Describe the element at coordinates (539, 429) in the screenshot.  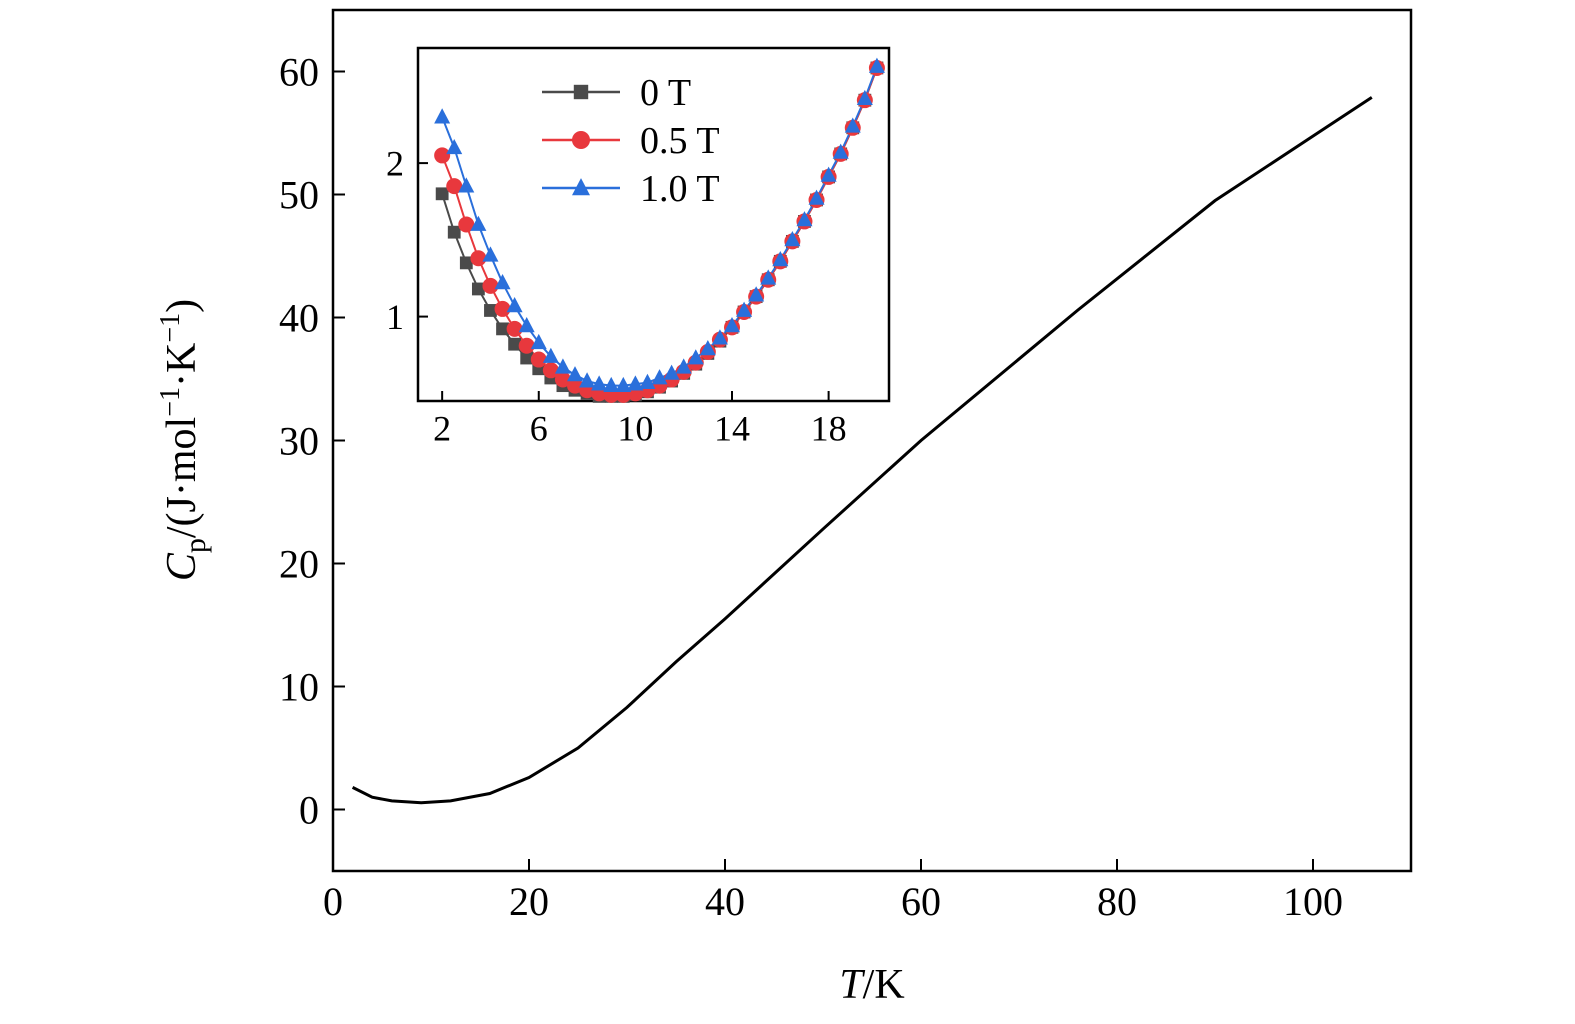
I see `x-tick-label: 6` at that location.